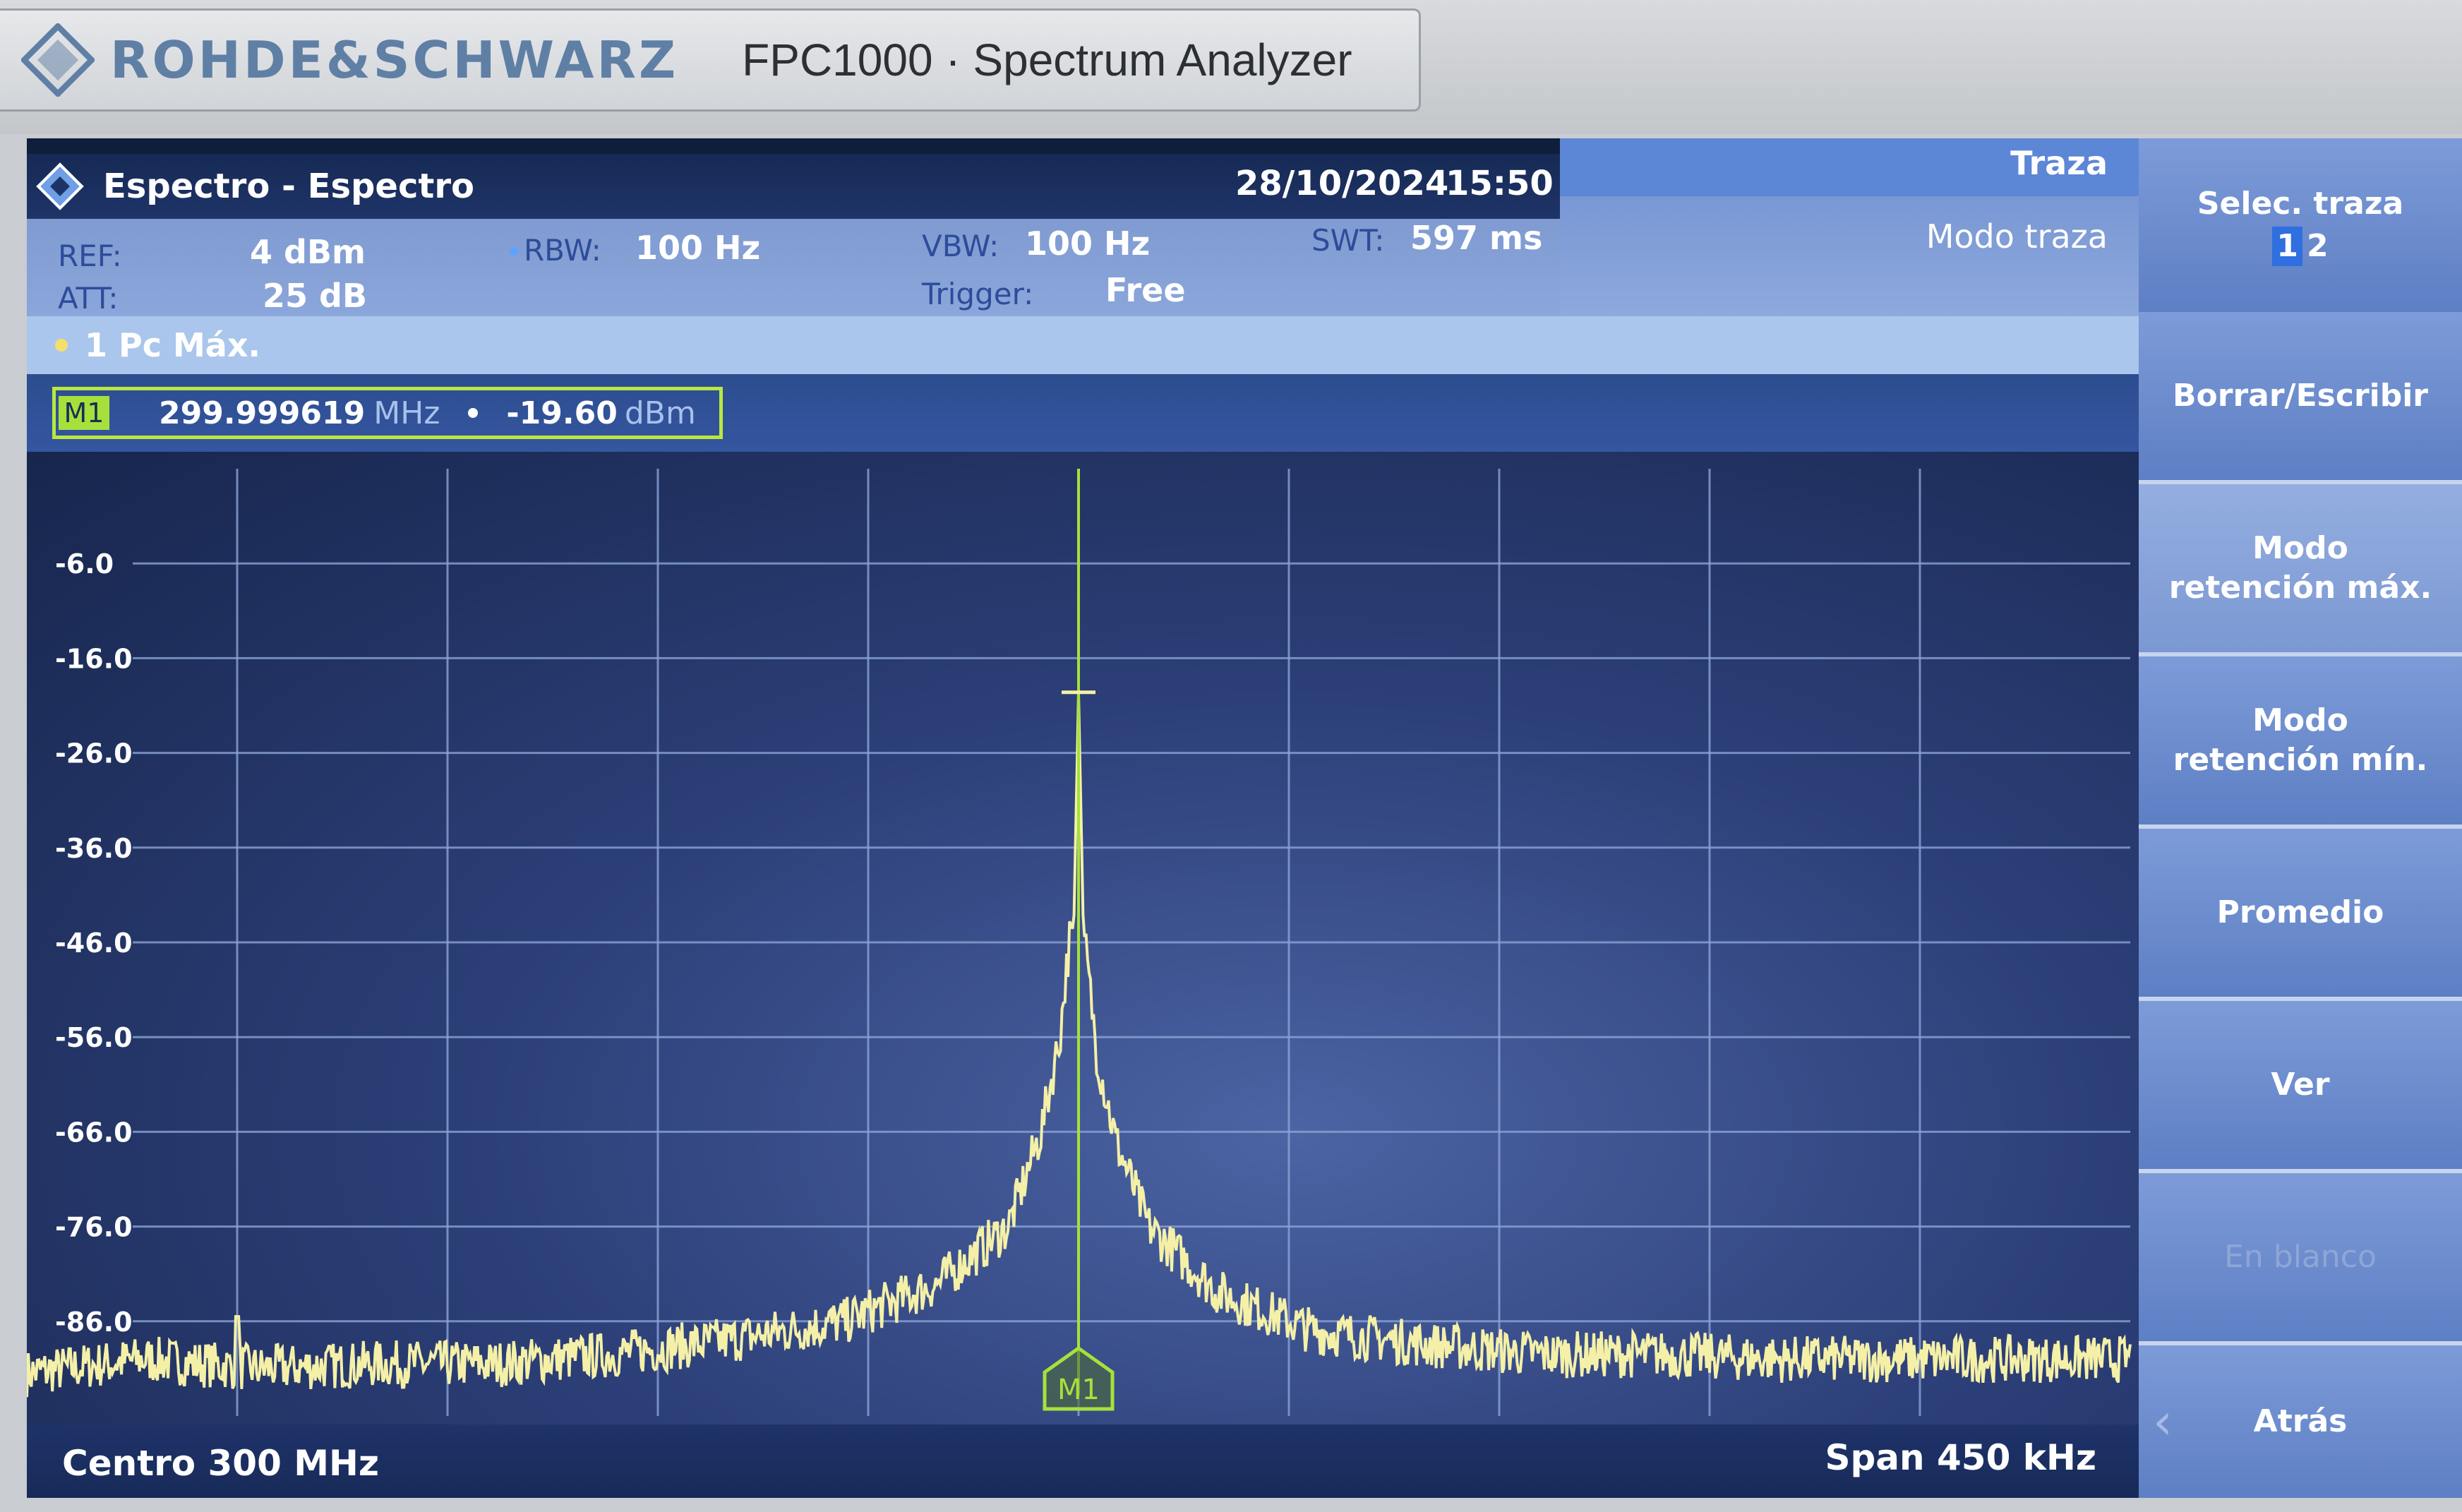 The width and height of the screenshot is (2462, 1512). What do you see at coordinates (562, 413) in the screenshot?
I see `marker-level: -19.60` at bounding box center [562, 413].